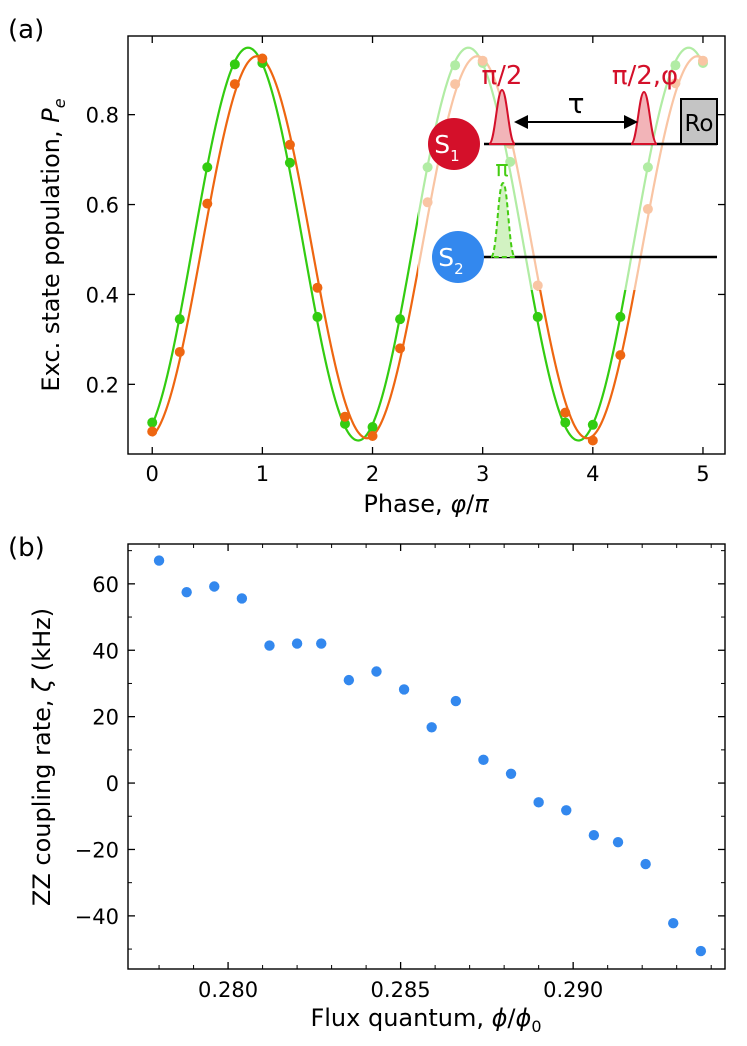 This screenshot has height=1046, width=747. I want to click on panel-a-label: (a), so click(26, 30).